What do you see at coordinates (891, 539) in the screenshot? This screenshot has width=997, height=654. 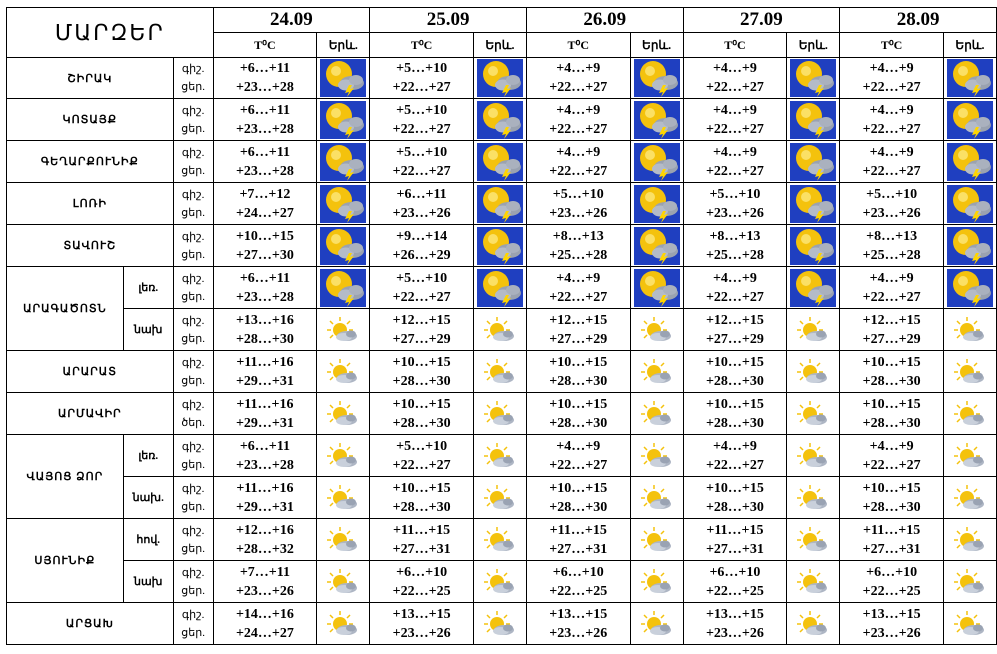 I see `temp-cell: +11…+15 +27…+31` at bounding box center [891, 539].